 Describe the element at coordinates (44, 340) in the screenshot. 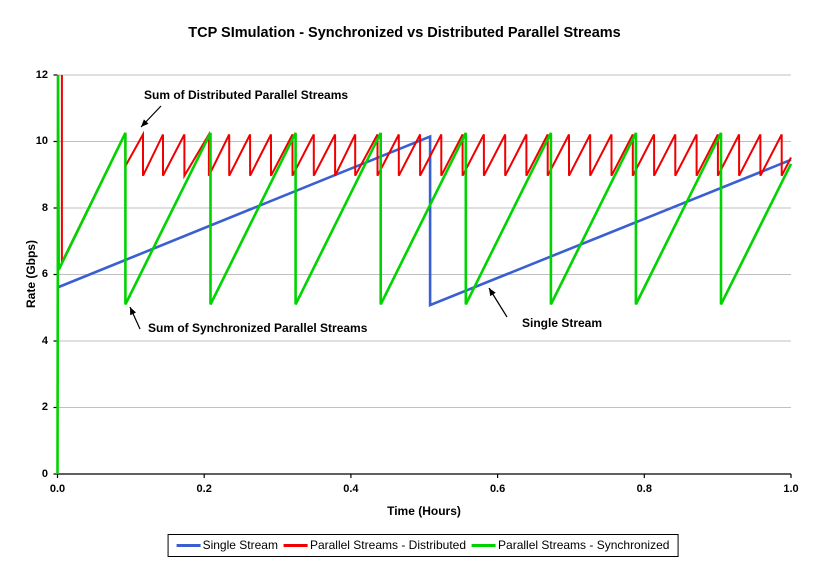

I see `y-tick-label: 4` at that location.